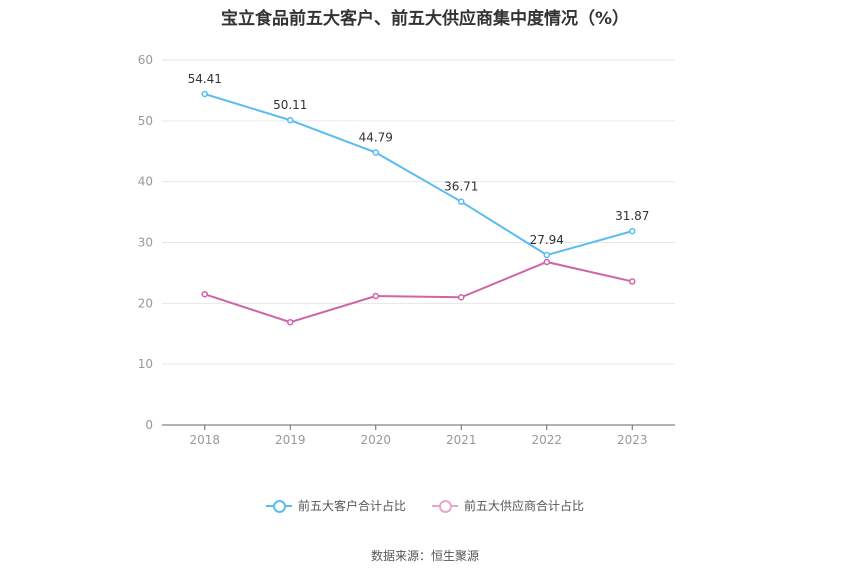 The height and width of the screenshot is (575, 850). What do you see at coordinates (278, 506) in the screenshot?
I see `legend-marker-customers` at bounding box center [278, 506].